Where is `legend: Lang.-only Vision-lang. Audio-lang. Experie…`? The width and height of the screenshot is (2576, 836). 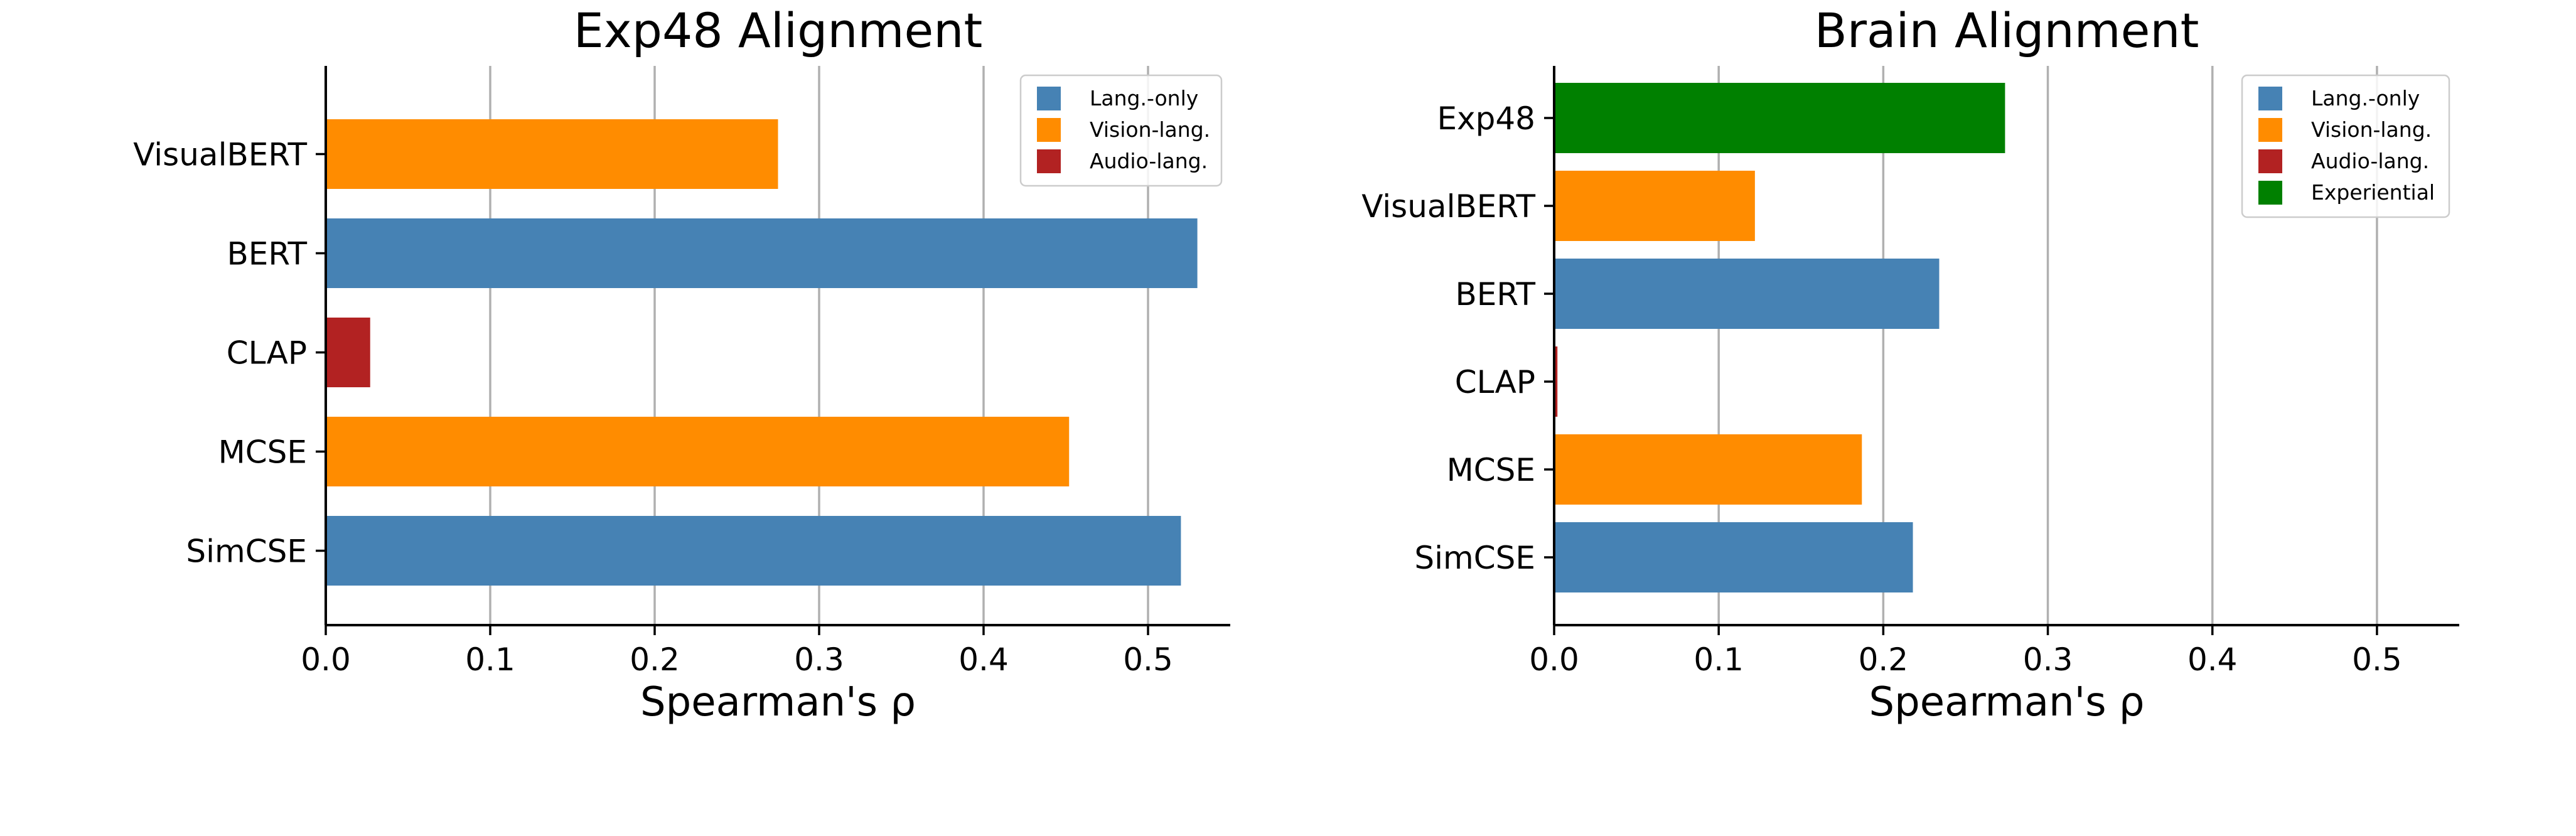
legend: Lang.-only Vision-lang. Audio-lang. Experie… is located at coordinates (2345, 146).